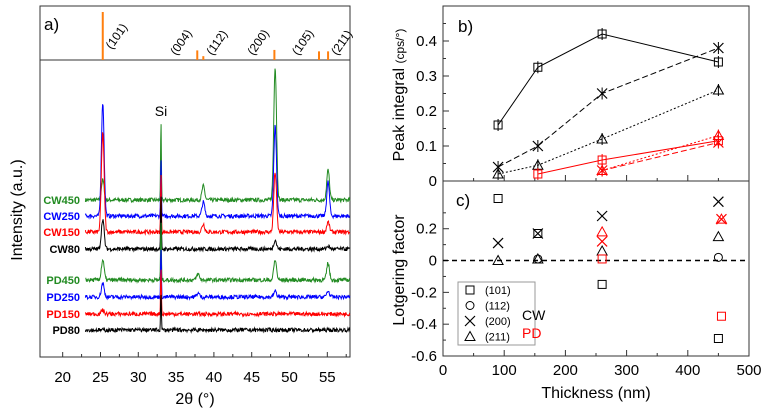 The width and height of the screenshot is (768, 414). What do you see at coordinates (216, 42) in the screenshot?
I see `reference-peak-label: (112)` at bounding box center [216, 42].